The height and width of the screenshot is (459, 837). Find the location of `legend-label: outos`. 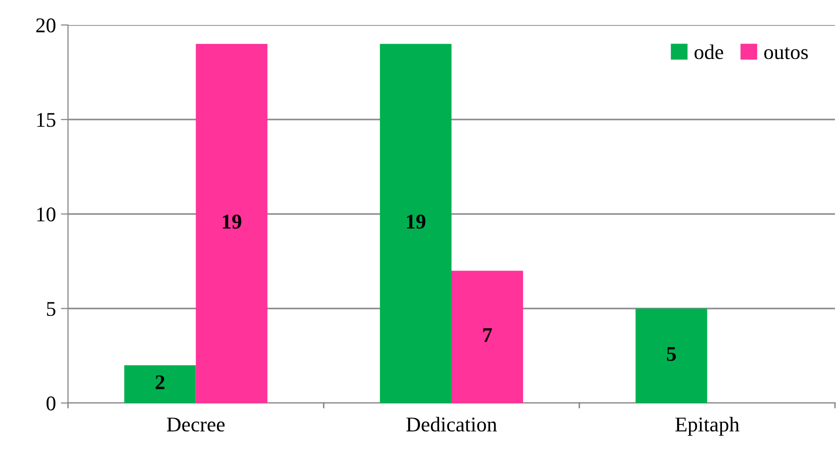

legend-label: outos is located at coordinates (786, 53).